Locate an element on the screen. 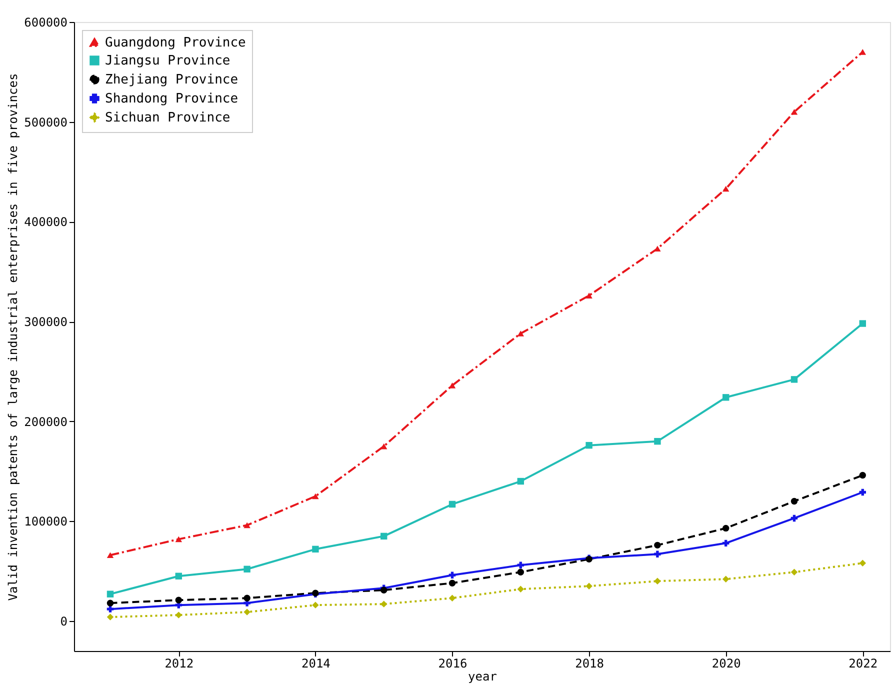 This screenshot has height=686, width=894. y-tick-label: 600000 is located at coordinates (46, 23).